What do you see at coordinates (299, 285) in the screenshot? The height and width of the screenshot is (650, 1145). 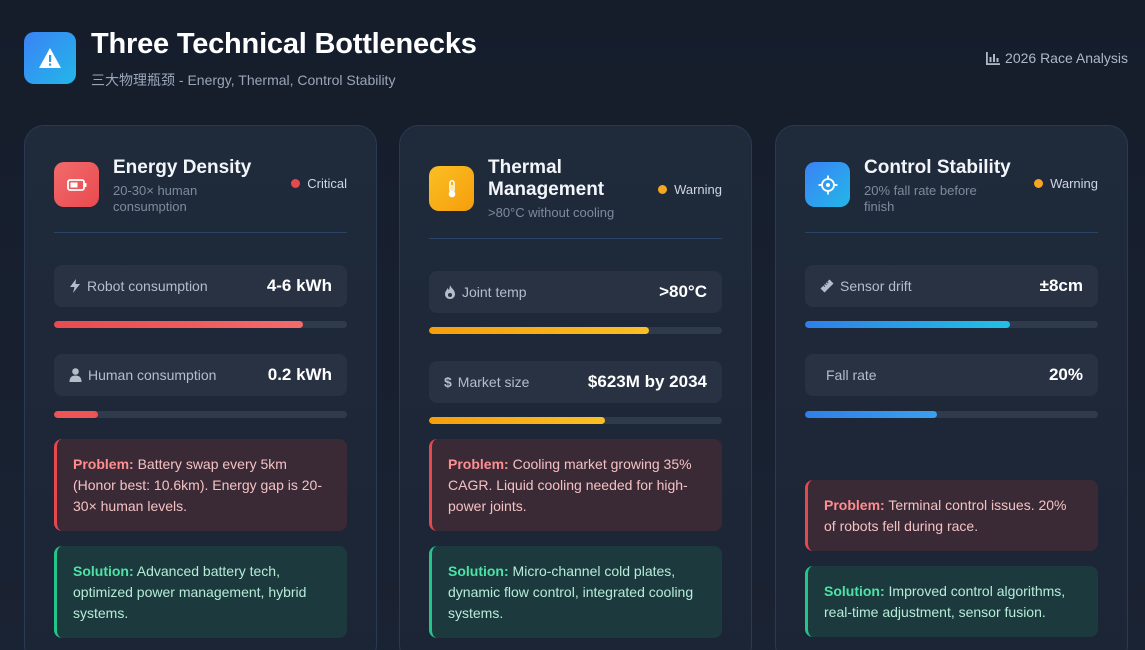 I see `metric-value: 4-6 kWh` at bounding box center [299, 285].